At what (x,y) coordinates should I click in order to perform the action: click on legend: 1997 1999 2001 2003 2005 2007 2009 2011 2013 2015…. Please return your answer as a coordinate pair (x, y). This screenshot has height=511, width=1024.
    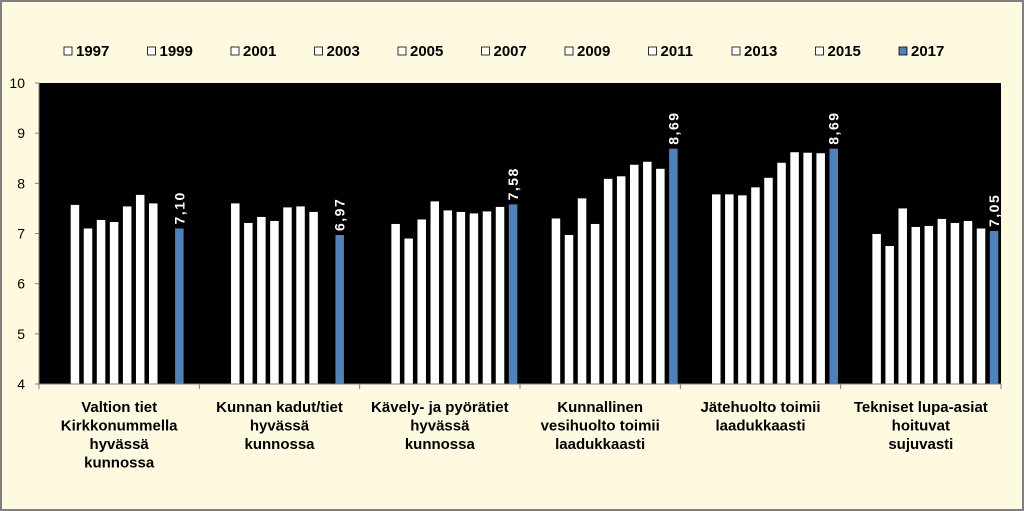
    Looking at the image, I should click on (503, 51).